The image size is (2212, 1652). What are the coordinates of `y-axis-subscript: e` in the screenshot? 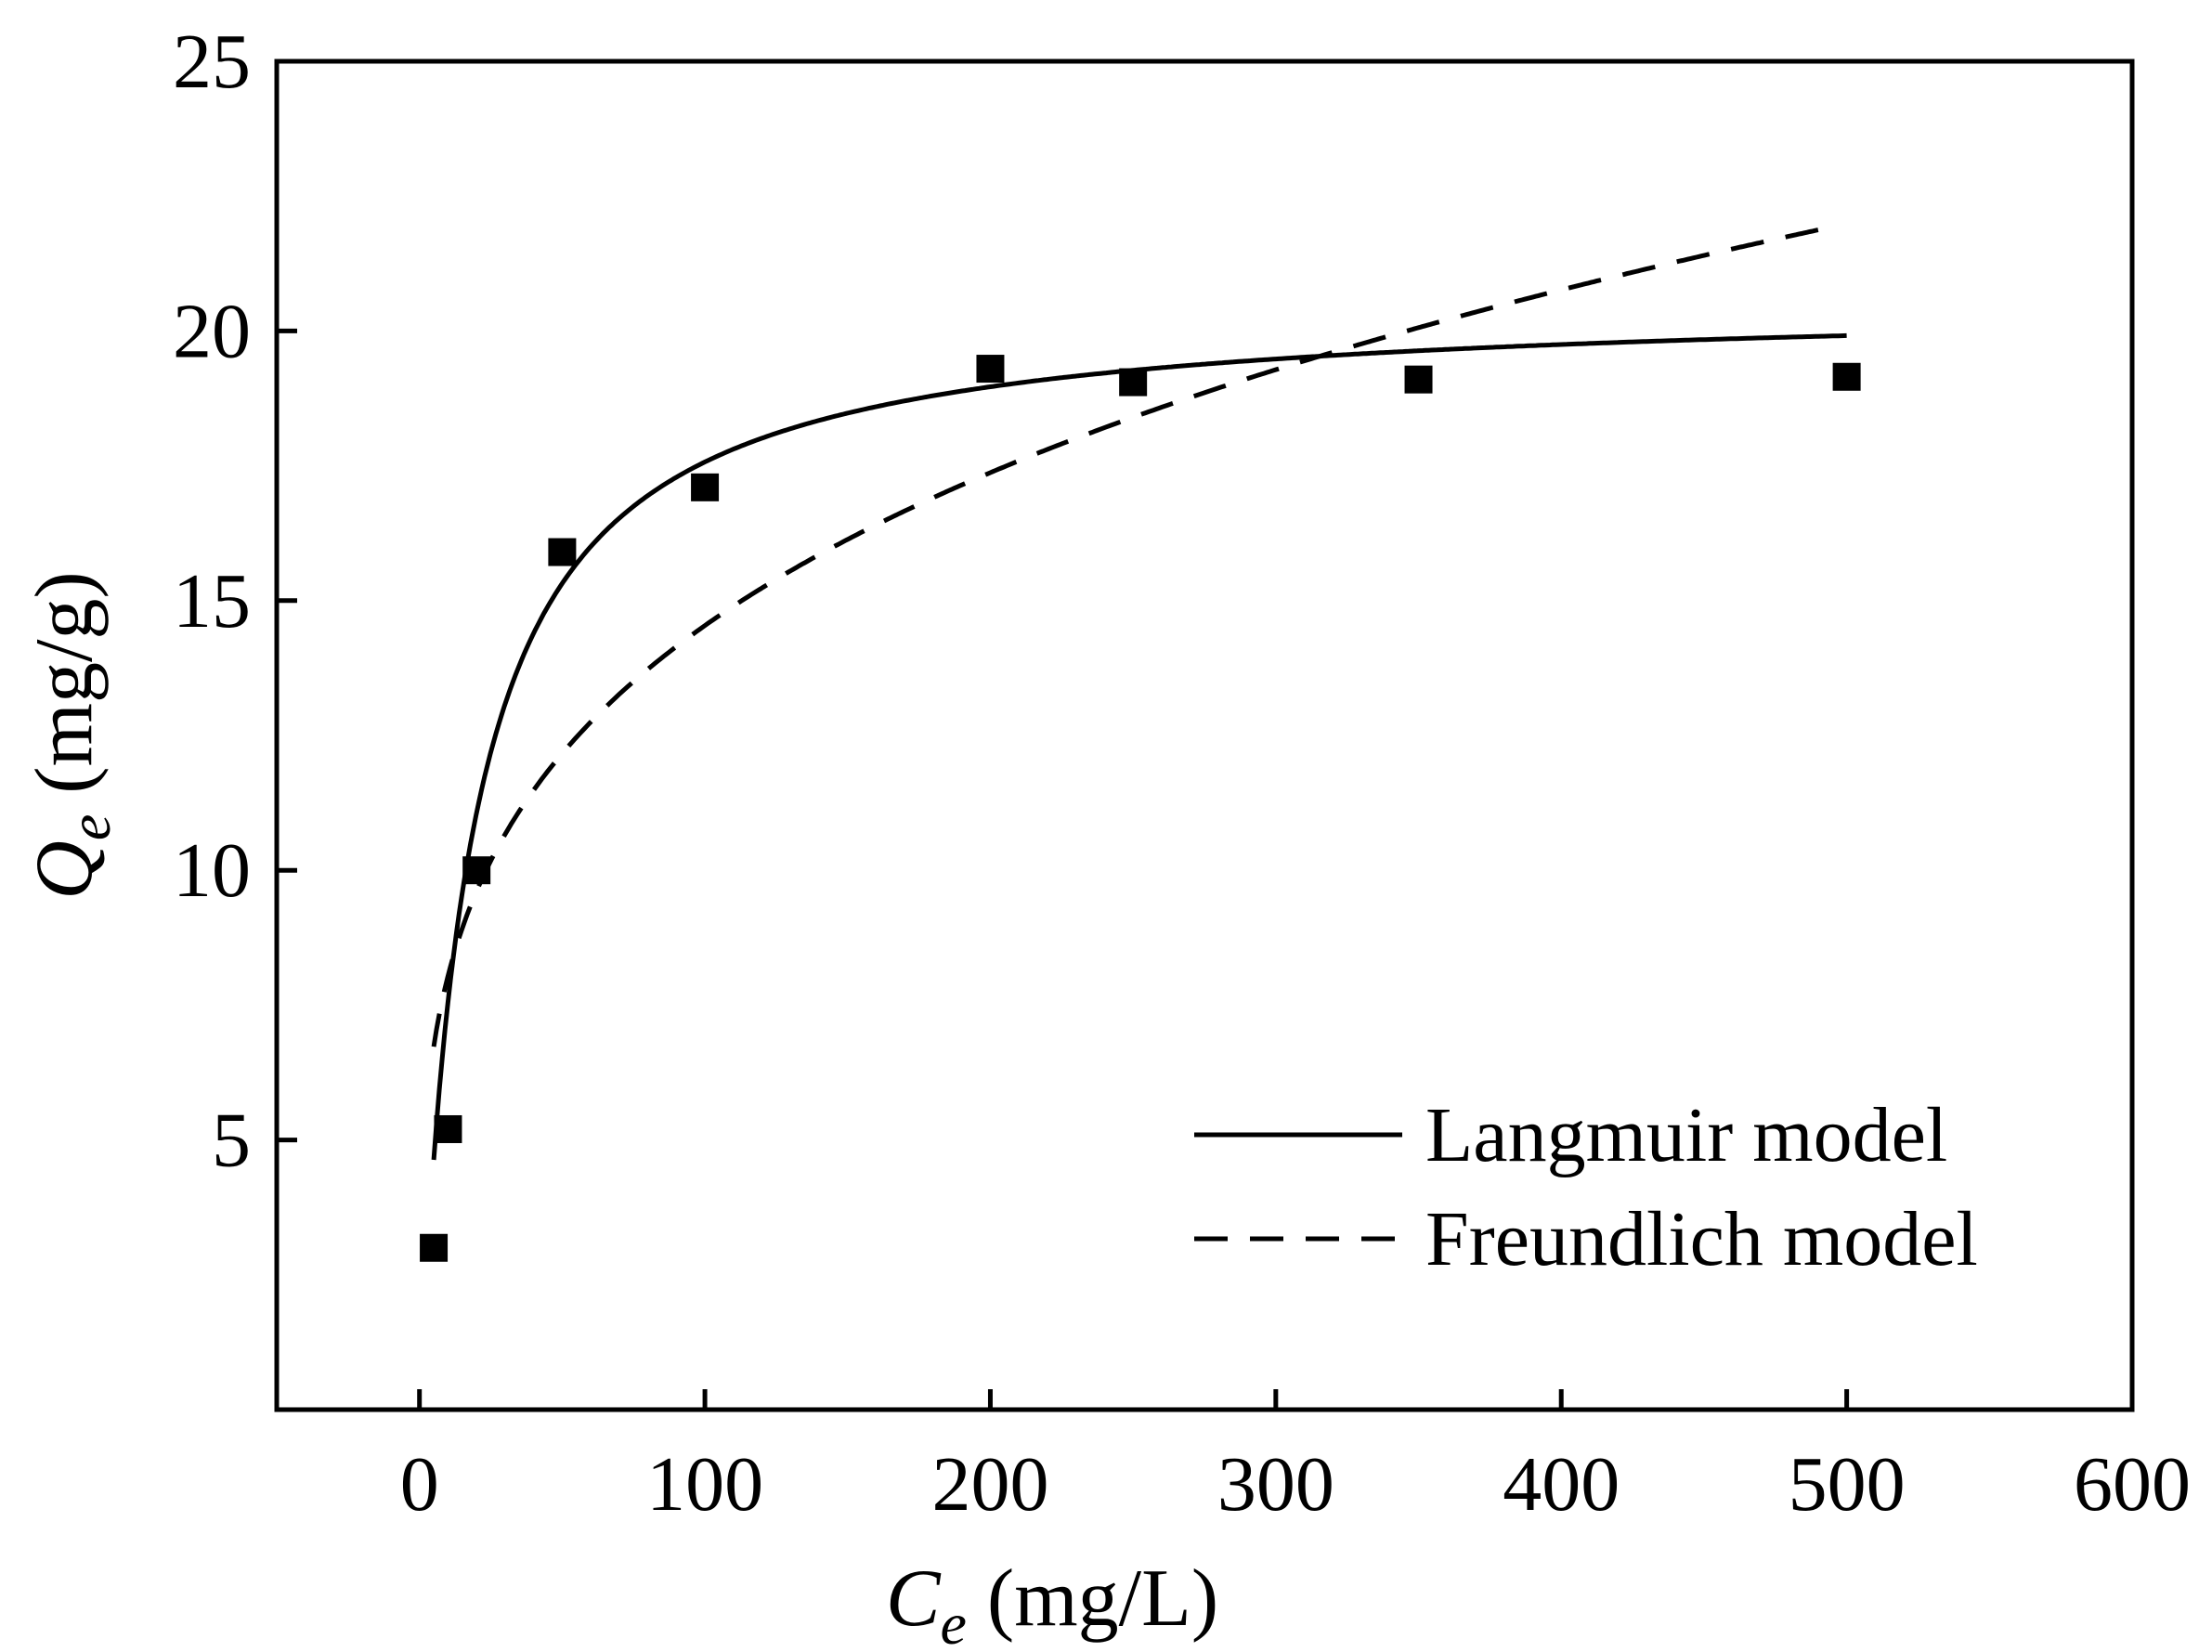 It's located at (90, 827).